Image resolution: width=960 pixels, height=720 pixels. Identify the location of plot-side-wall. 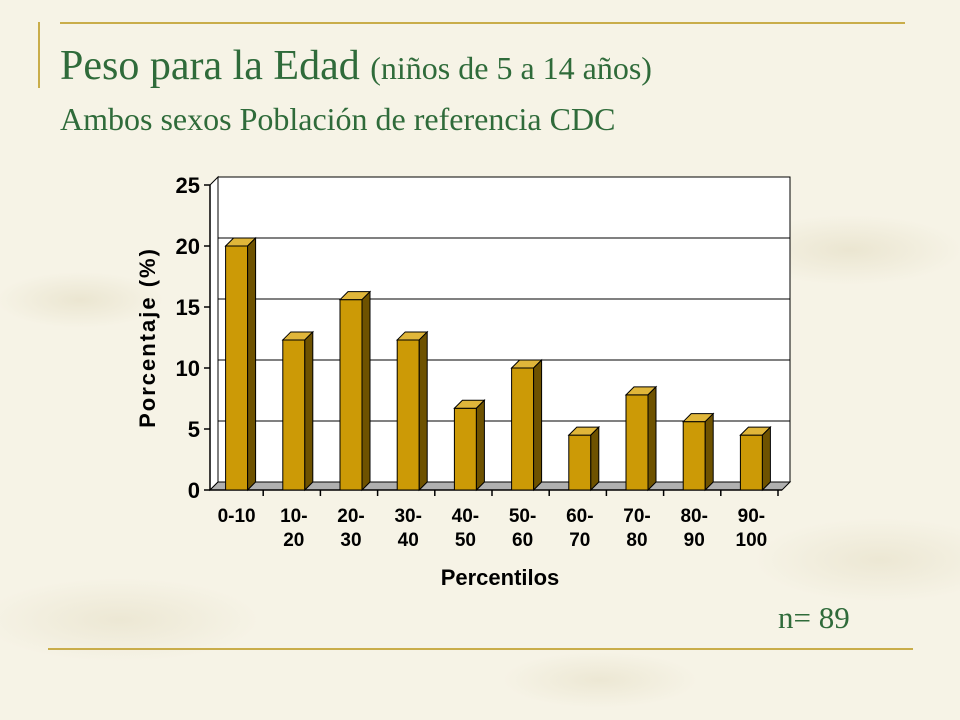
(214, 333).